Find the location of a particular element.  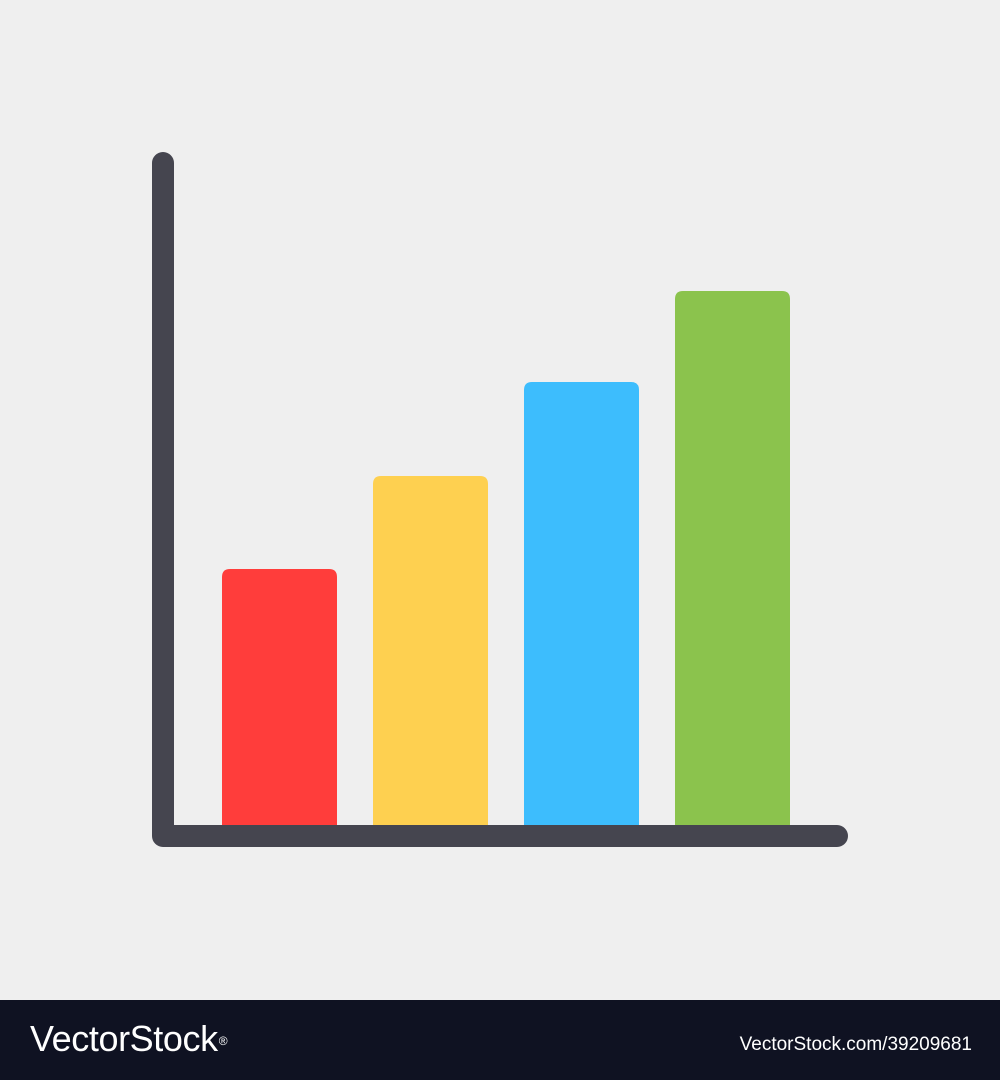

brand-logo: VectorStock® is located at coordinates (129, 1038).